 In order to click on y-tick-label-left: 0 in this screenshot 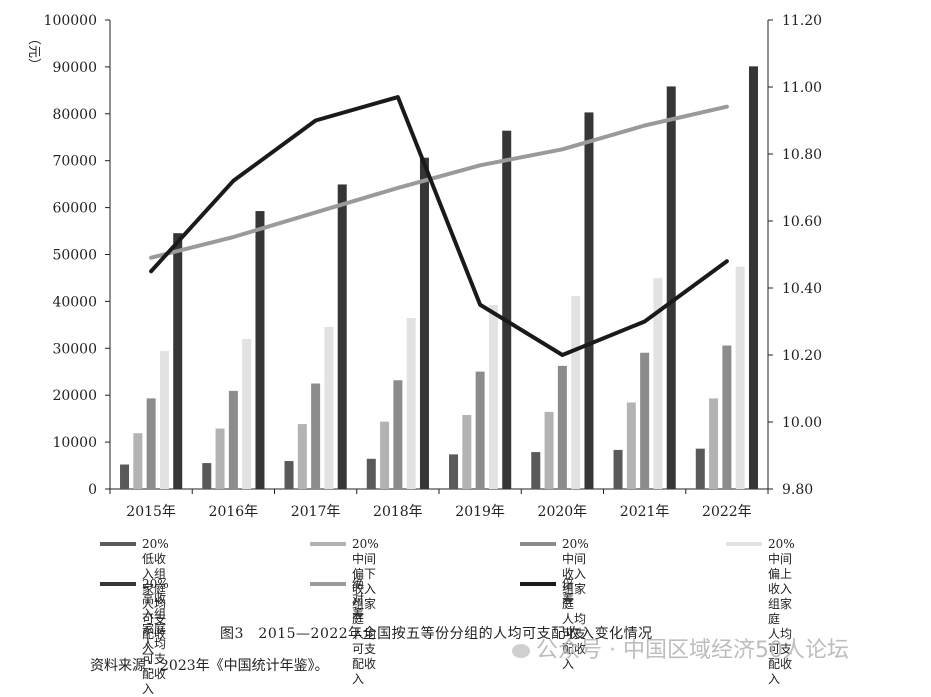, I will do `click(92, 490)`.